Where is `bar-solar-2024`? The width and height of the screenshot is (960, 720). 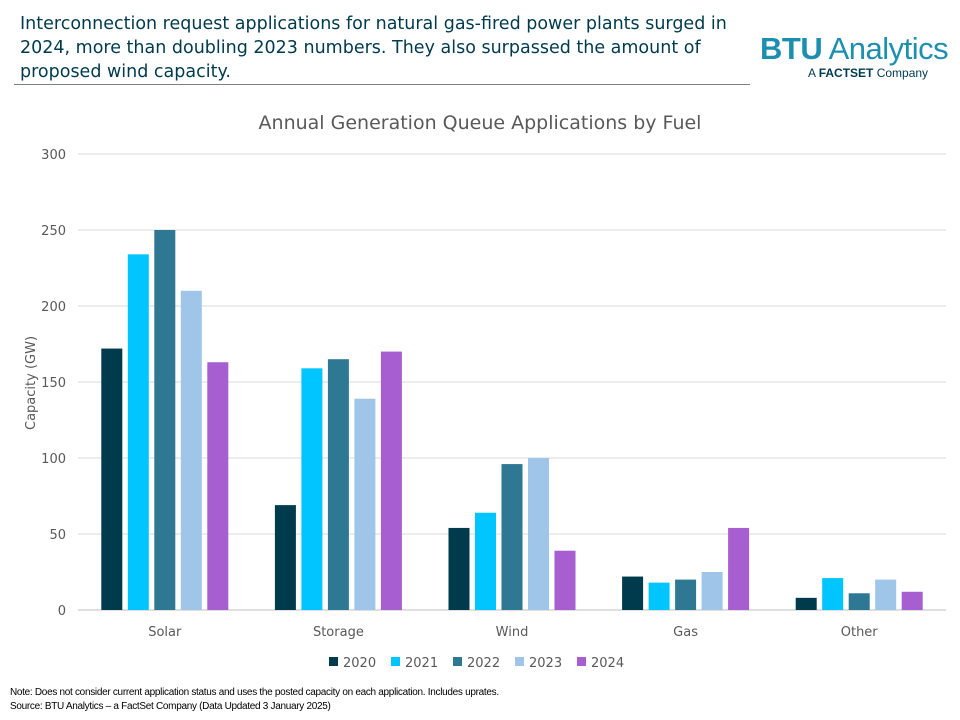 bar-solar-2024 is located at coordinates (218, 486).